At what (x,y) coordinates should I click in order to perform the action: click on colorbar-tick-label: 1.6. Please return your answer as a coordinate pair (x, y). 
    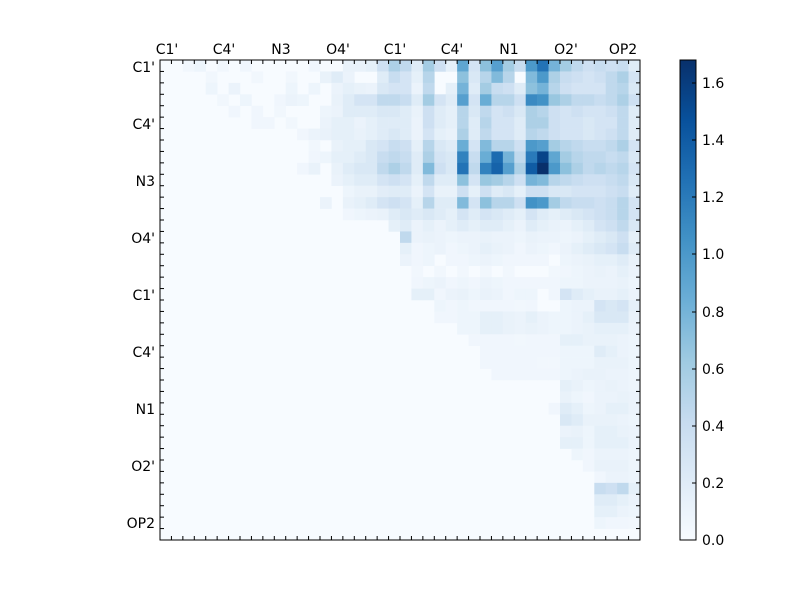
    Looking at the image, I should click on (713, 84).